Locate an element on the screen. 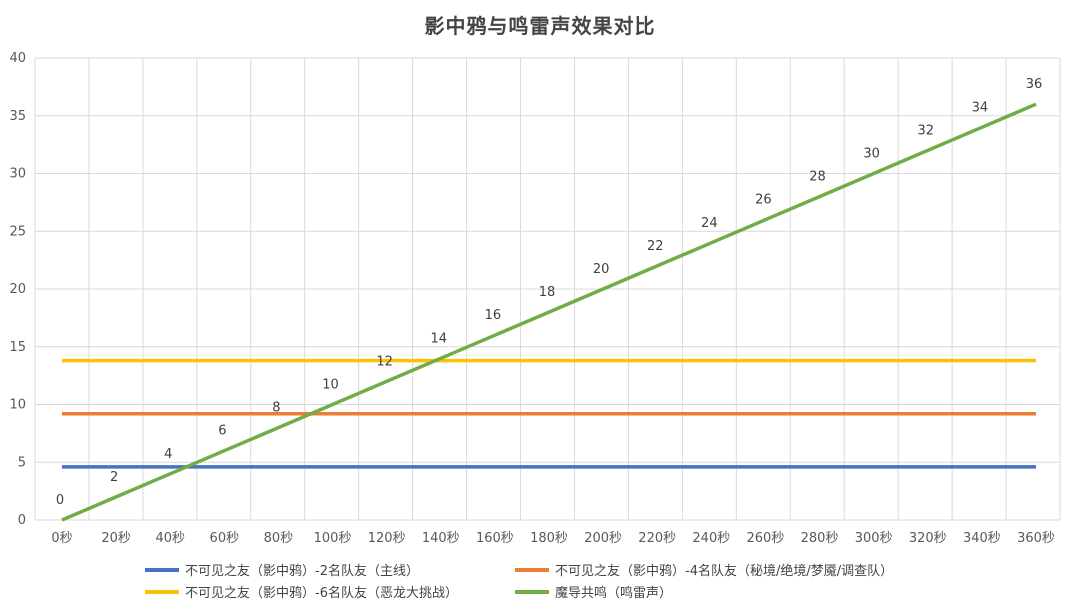 Image resolution: width=1080 pixels, height=614 pixels. data-label: 28 is located at coordinates (817, 177).